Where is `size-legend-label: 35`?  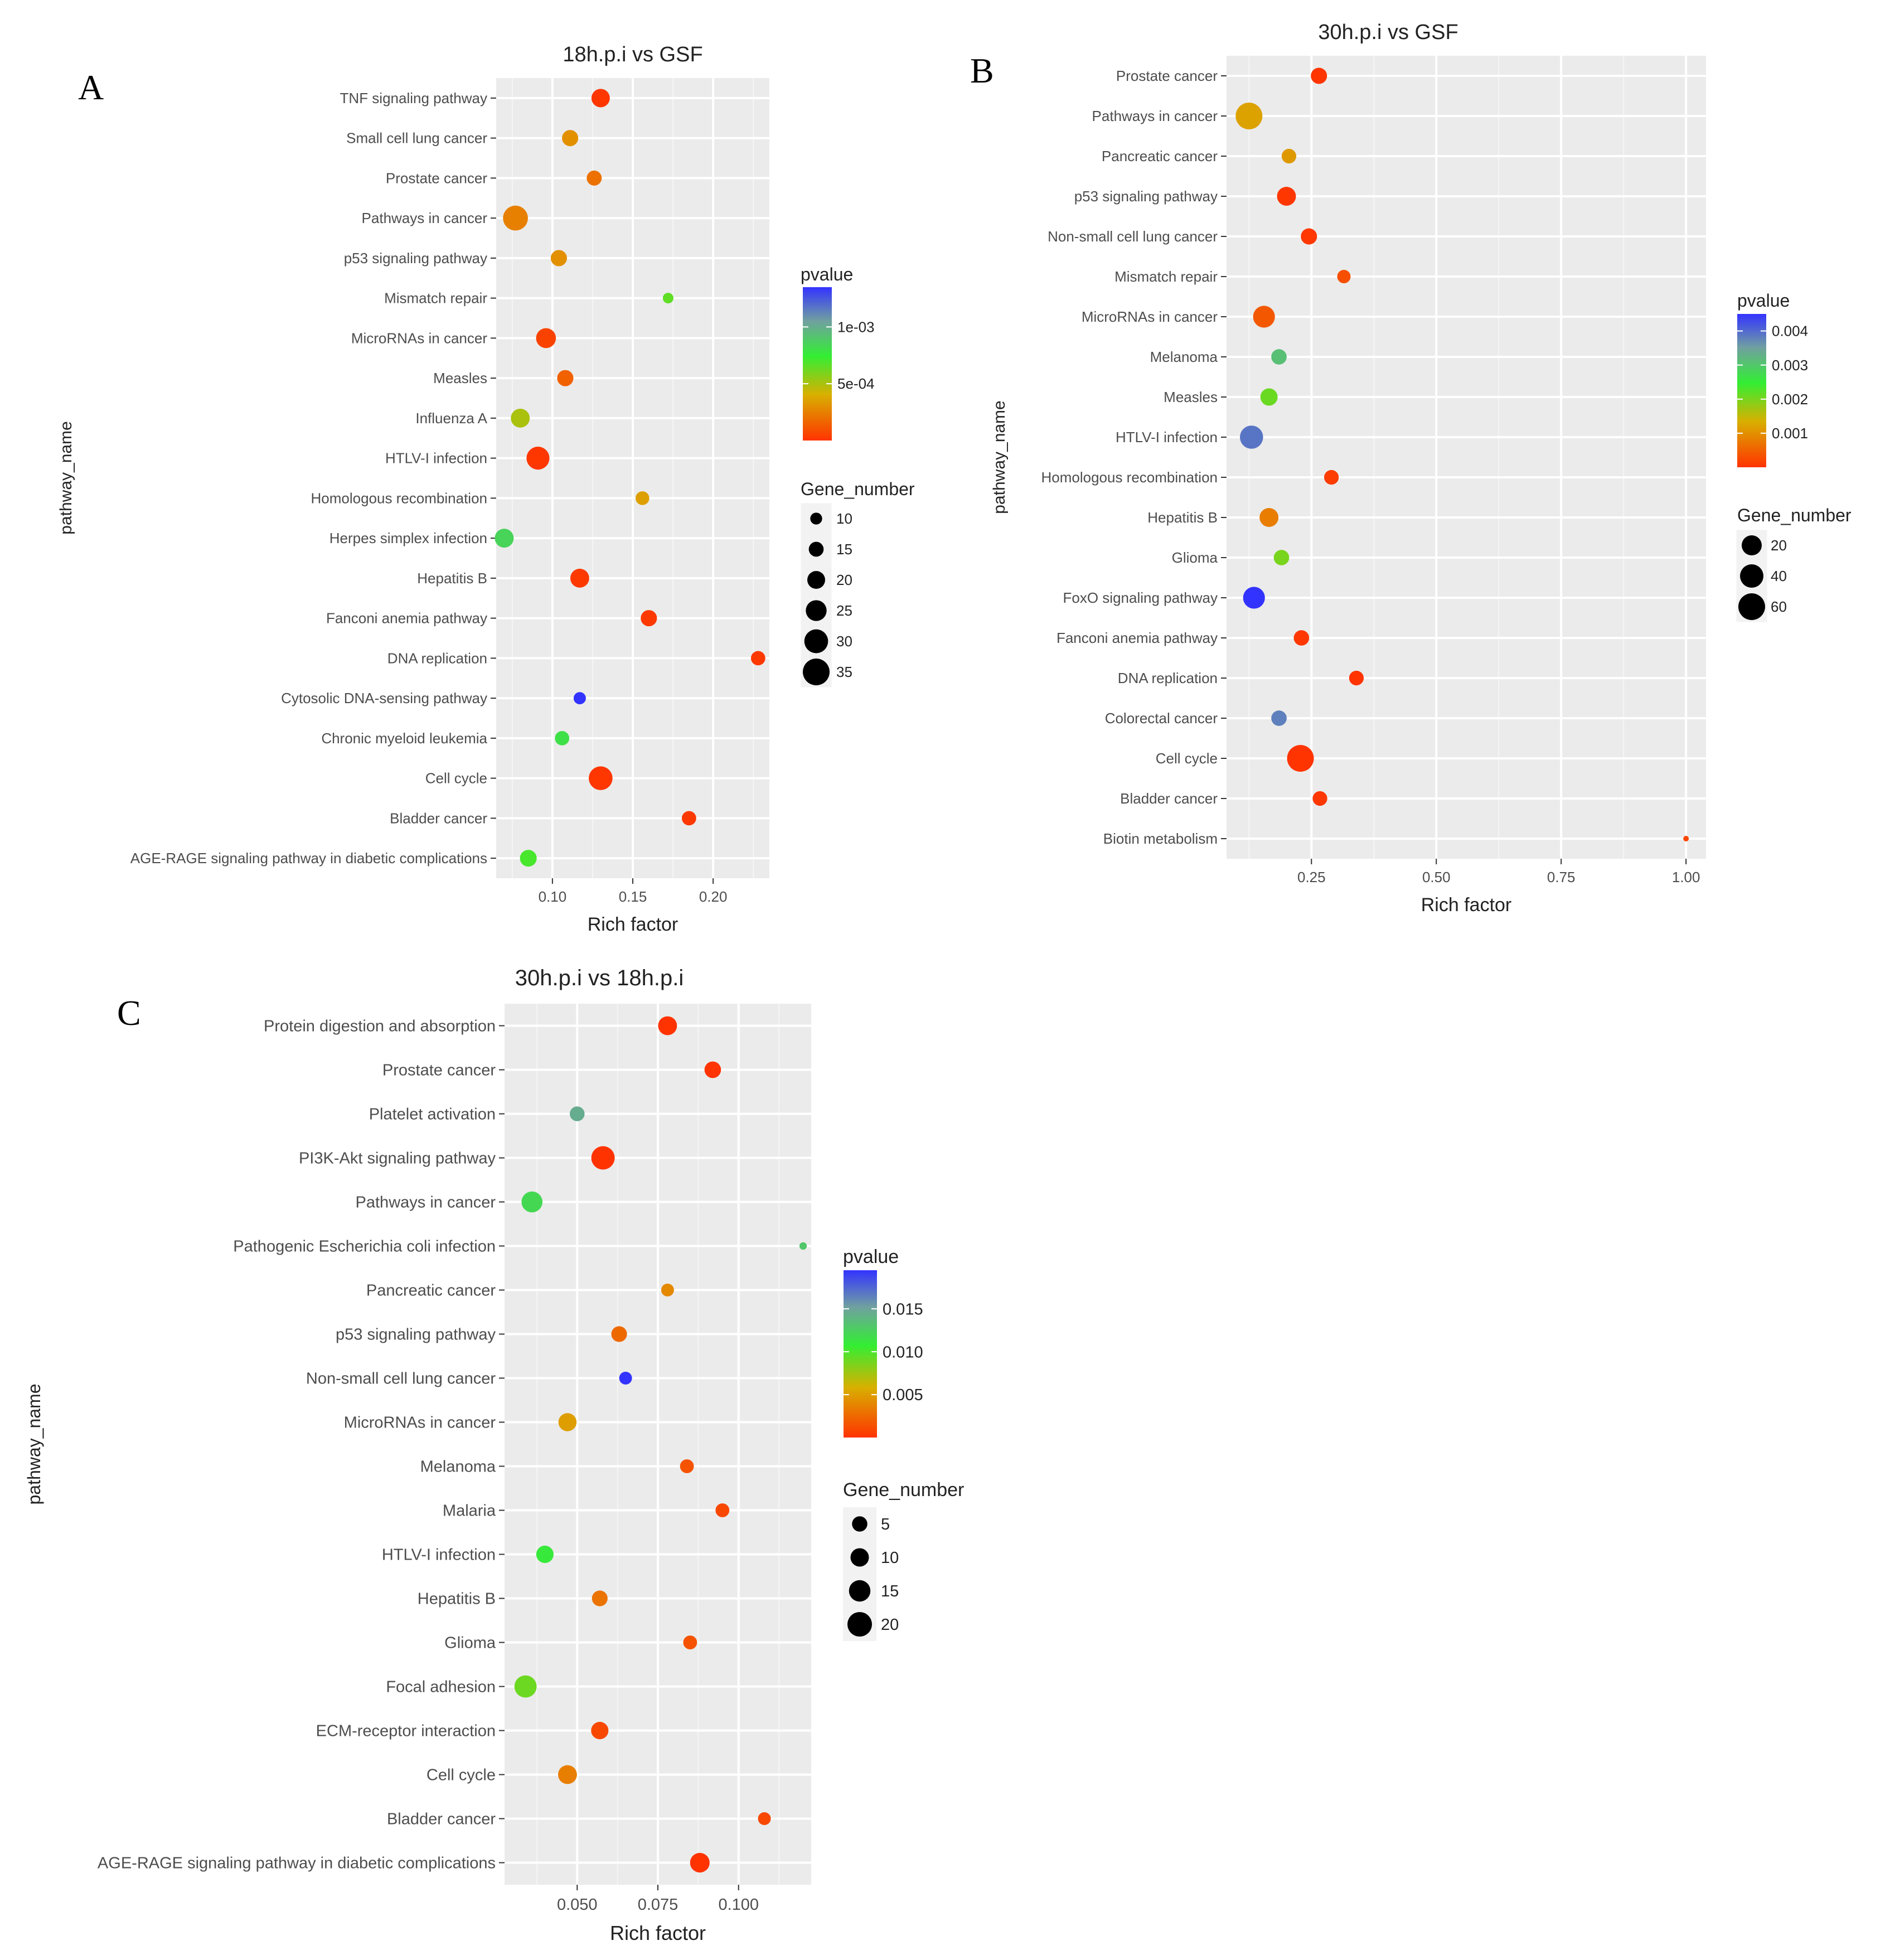 size-legend-label: 35 is located at coordinates (844, 672).